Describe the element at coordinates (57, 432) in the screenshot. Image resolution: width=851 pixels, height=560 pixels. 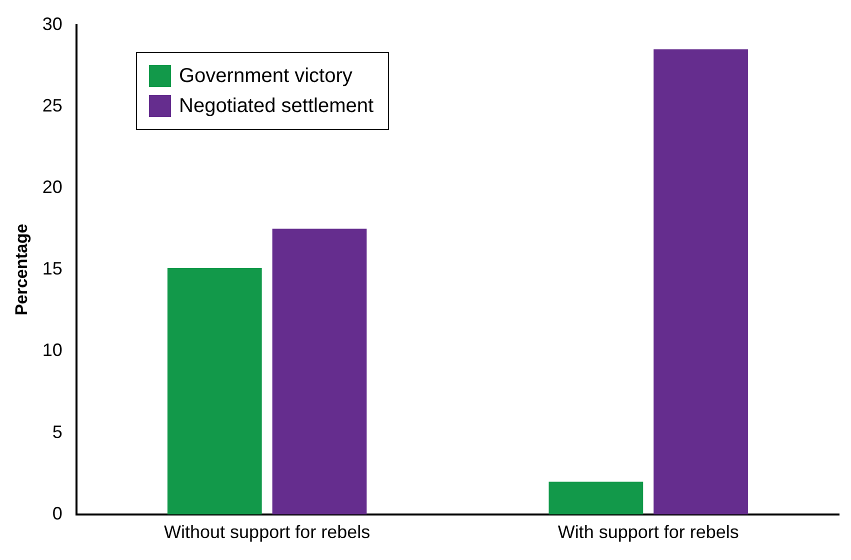
I see `y-tick-label: 5` at that location.